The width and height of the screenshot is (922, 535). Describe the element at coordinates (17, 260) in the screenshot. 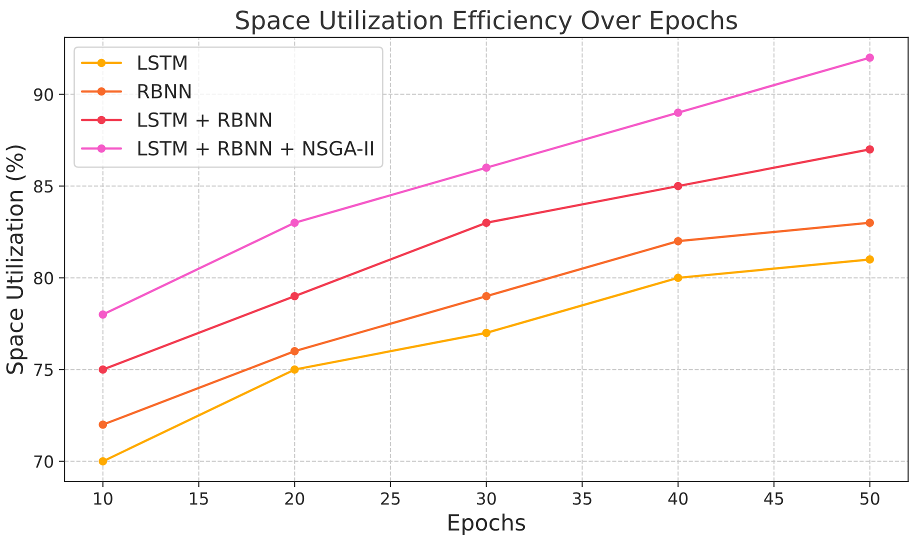

I see `y-axis-title: Space Utilization (%)` at that location.